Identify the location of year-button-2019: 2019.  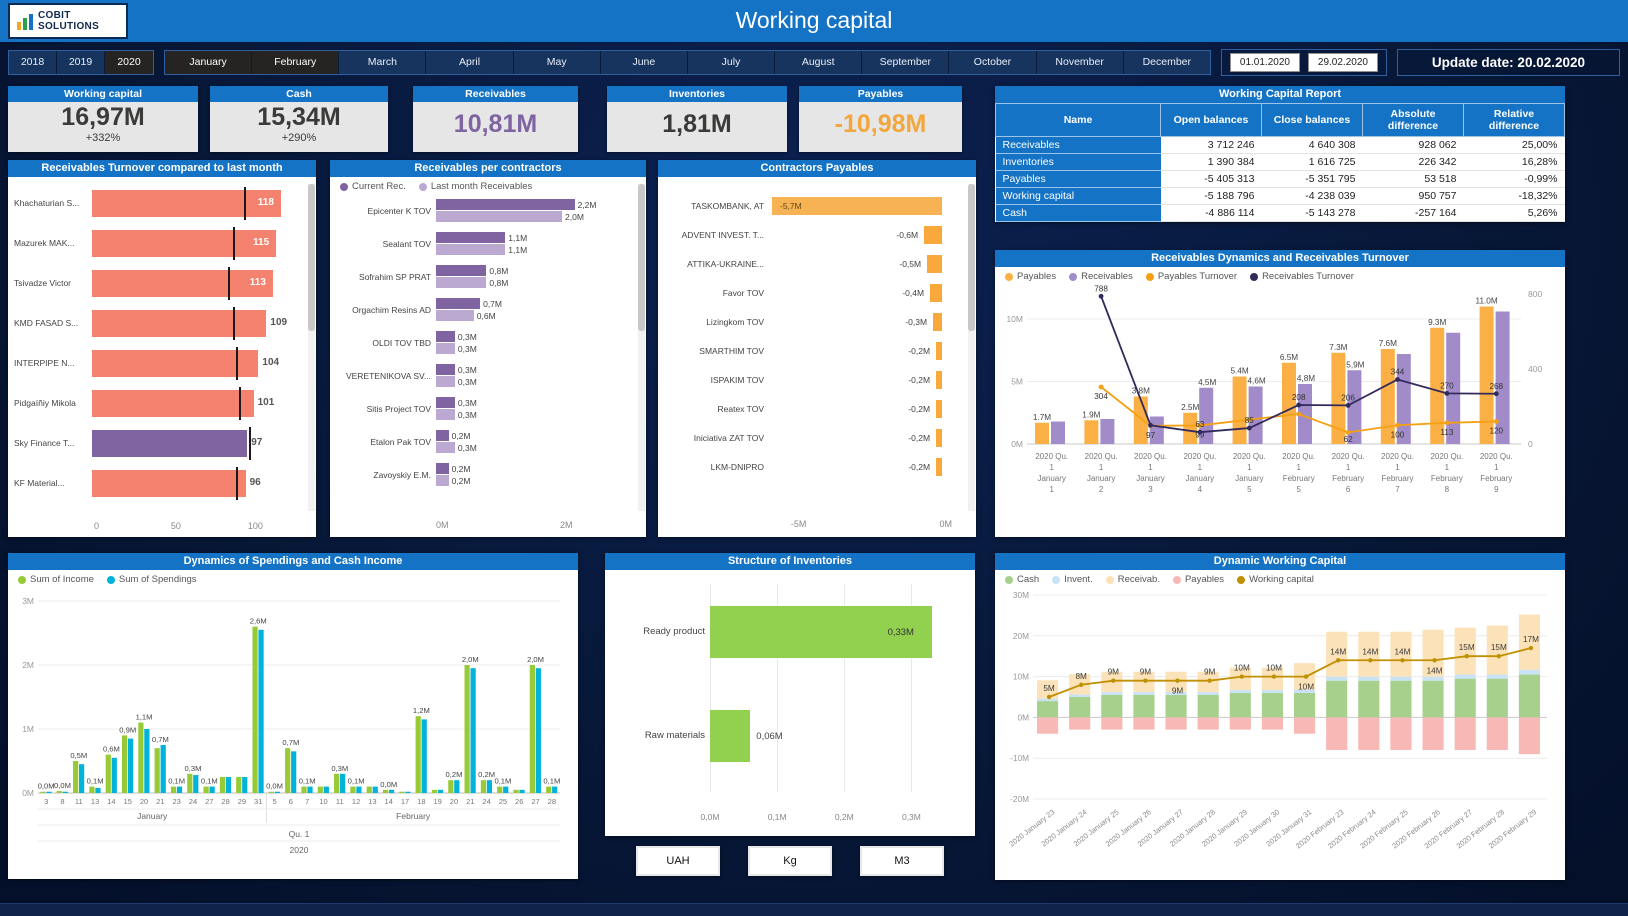
(81, 62).